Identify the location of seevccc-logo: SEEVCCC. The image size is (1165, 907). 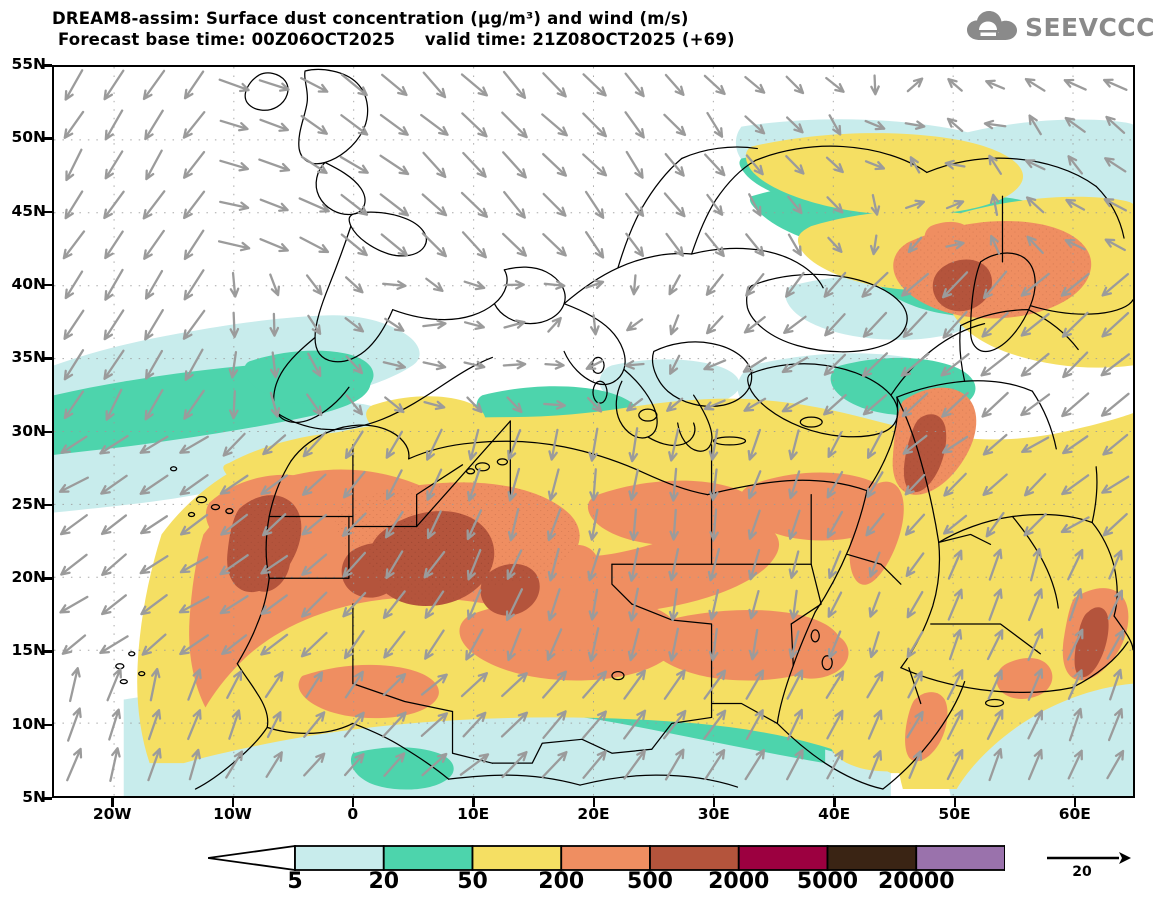
(1060, 27).